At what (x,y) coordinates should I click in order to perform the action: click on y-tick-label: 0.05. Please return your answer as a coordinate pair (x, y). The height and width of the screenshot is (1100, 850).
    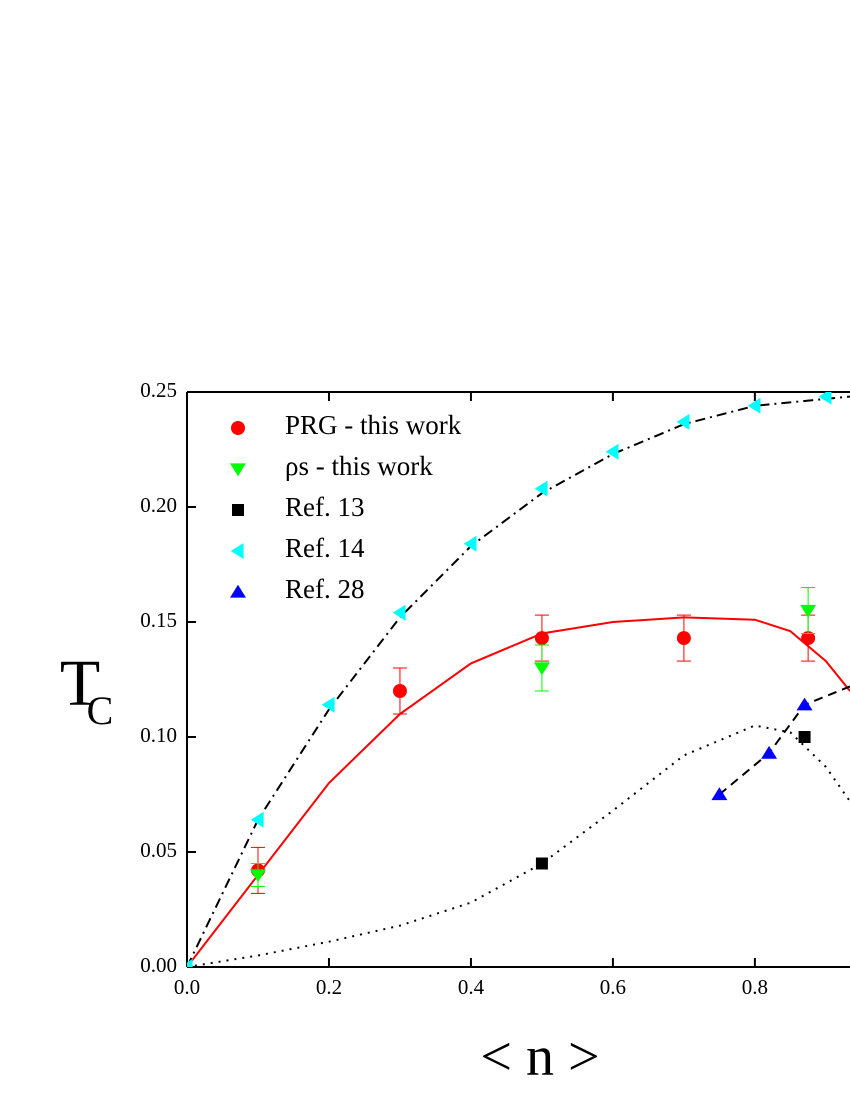
    Looking at the image, I should click on (158, 850).